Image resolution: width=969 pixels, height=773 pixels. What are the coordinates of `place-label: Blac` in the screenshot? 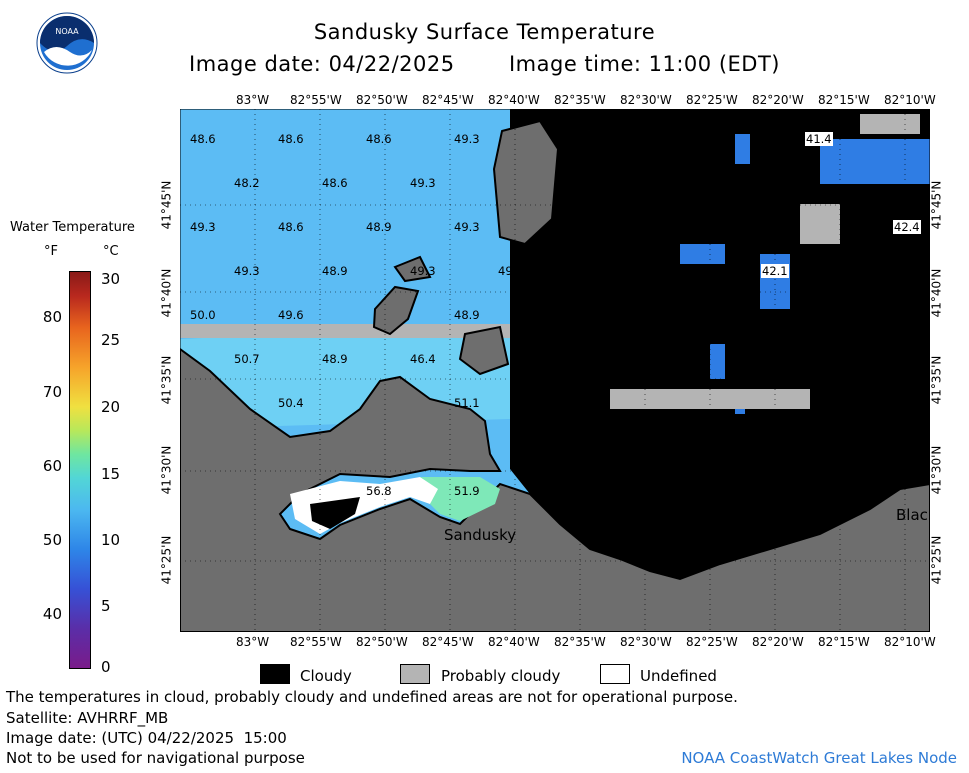 It's located at (912, 515).